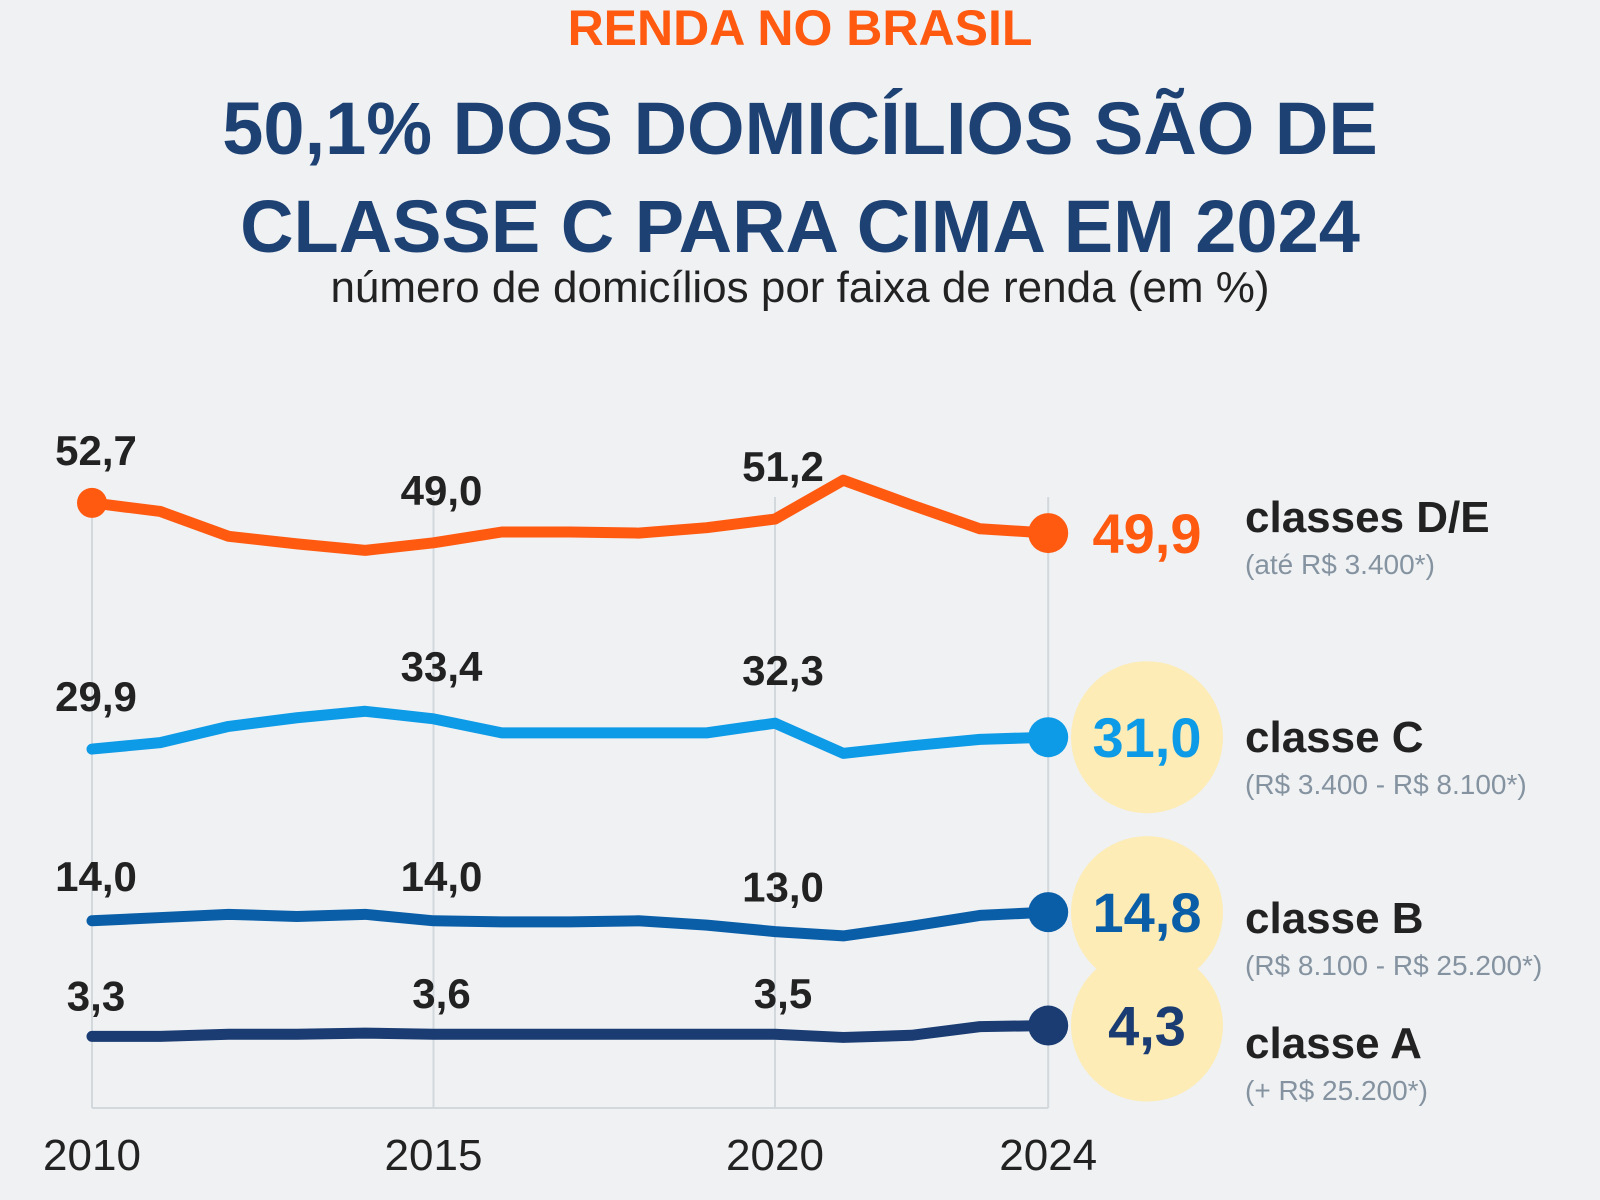  What do you see at coordinates (96, 876) in the screenshot?
I see `data-label-b-2010: 14,0` at bounding box center [96, 876].